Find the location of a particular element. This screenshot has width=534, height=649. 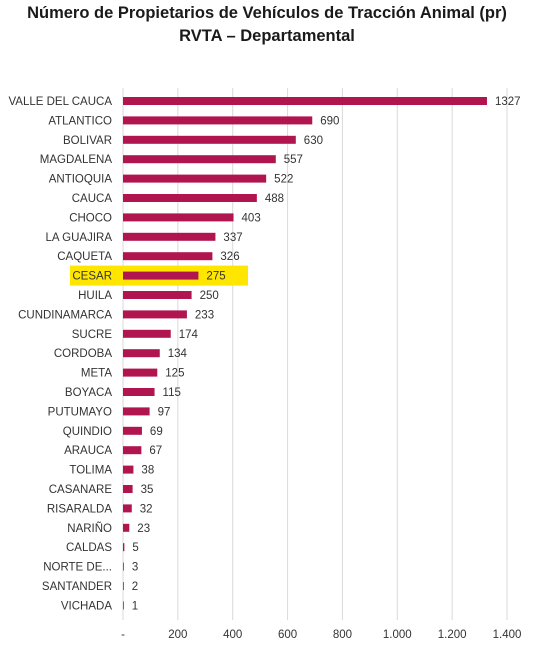

x-tick-label: 600 is located at coordinates (287, 635).